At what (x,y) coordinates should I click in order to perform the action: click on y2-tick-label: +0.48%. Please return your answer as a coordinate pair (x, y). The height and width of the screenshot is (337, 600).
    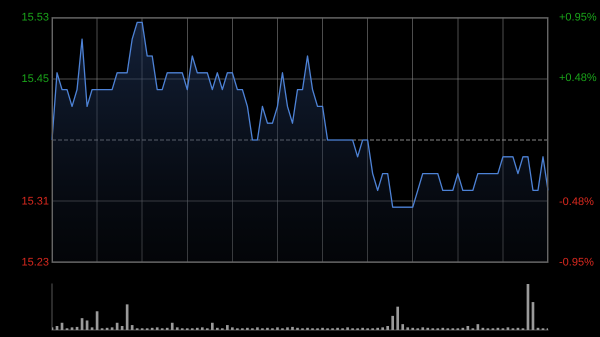
    Looking at the image, I should click on (578, 78).